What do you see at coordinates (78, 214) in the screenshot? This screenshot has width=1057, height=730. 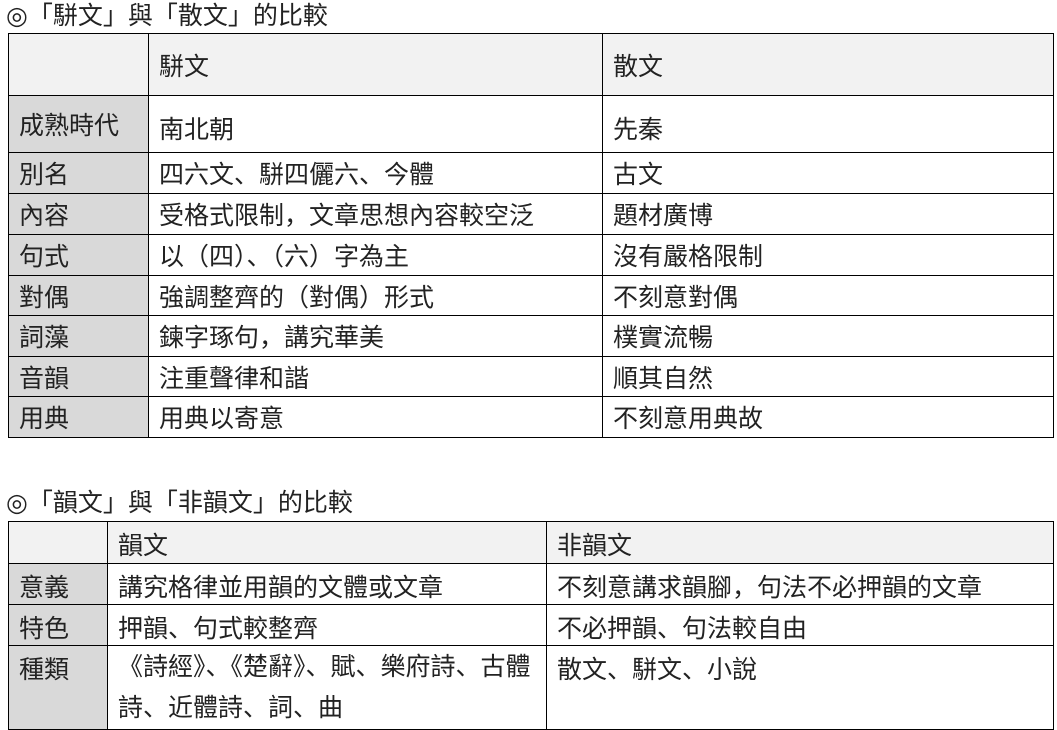 I see `row-label: 內容` at bounding box center [78, 214].